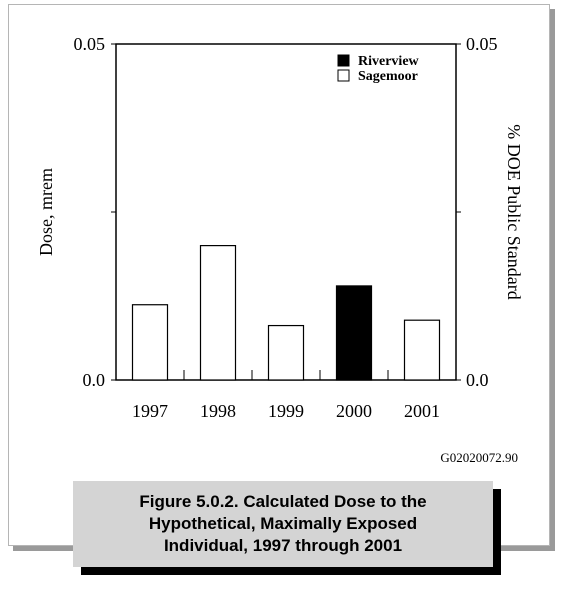 The image size is (563, 595). Describe the element at coordinates (477, 380) in the screenshot. I see `y2-tick-label-bottom: 0.0` at that location.